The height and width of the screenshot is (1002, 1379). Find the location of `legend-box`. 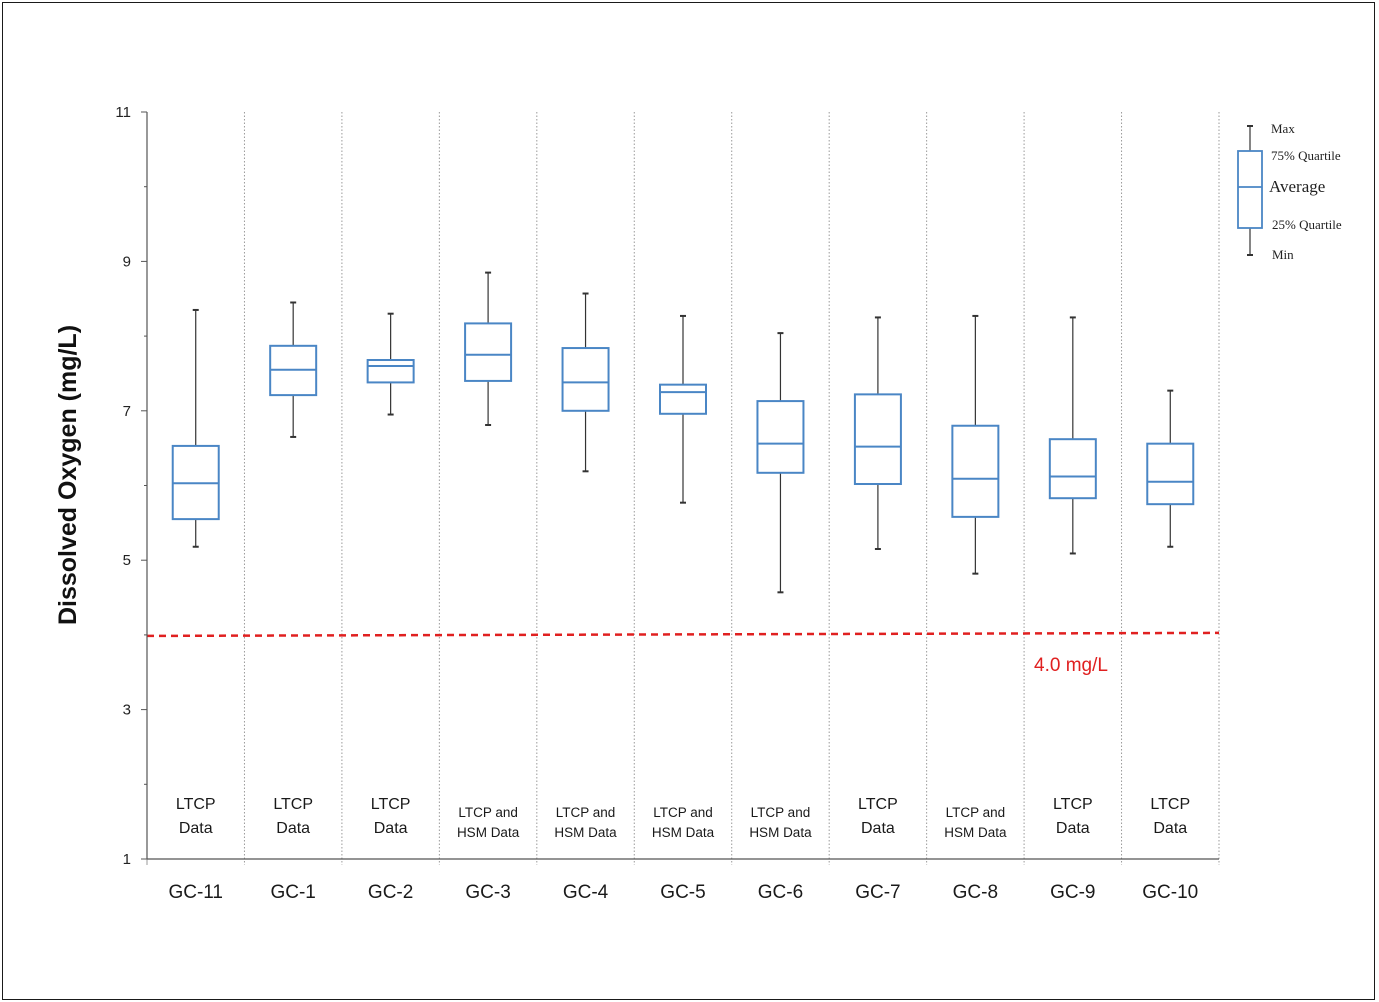

legend-box is located at coordinates (1250, 189).